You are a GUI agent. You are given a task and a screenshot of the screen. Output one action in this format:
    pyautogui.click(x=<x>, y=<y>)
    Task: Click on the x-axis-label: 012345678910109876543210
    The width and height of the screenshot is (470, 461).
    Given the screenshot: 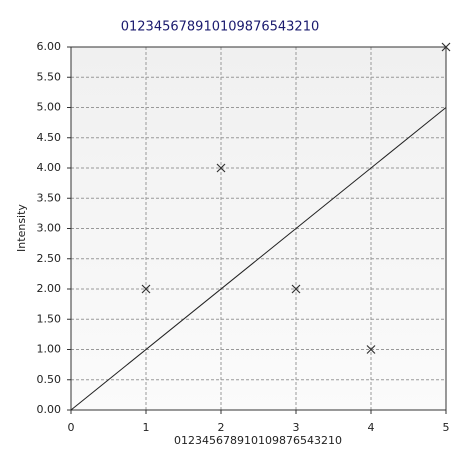 What is the action you would take?
    pyautogui.click(x=258, y=440)
    